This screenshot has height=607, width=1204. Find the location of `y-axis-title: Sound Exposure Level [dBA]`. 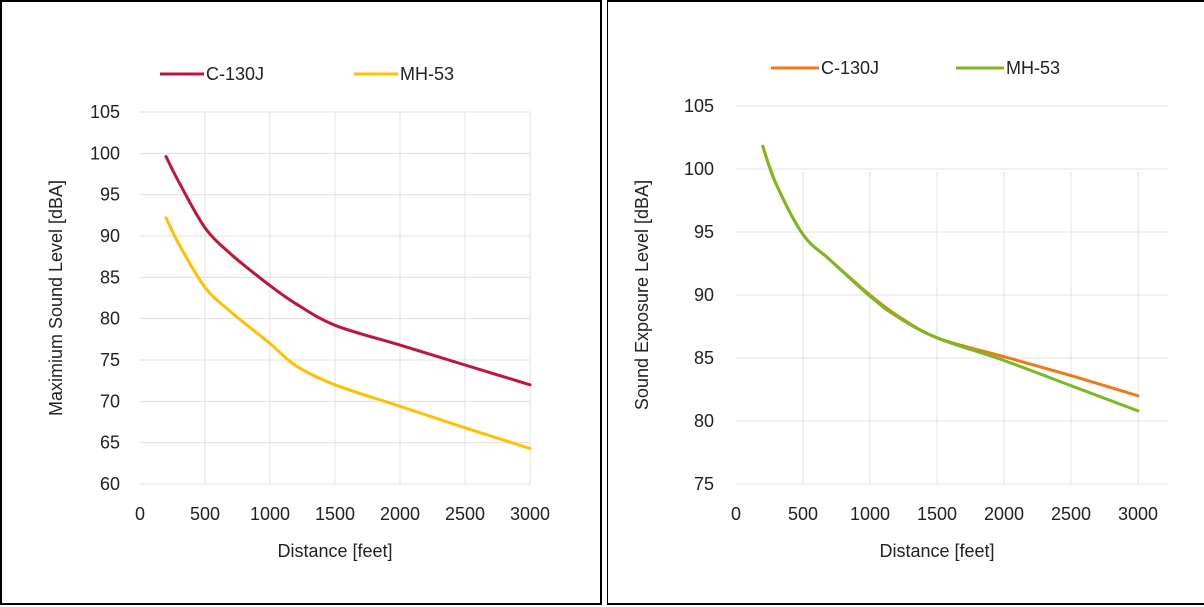

y-axis-title: Sound Exposure Level [dBA] is located at coordinates (642, 295).